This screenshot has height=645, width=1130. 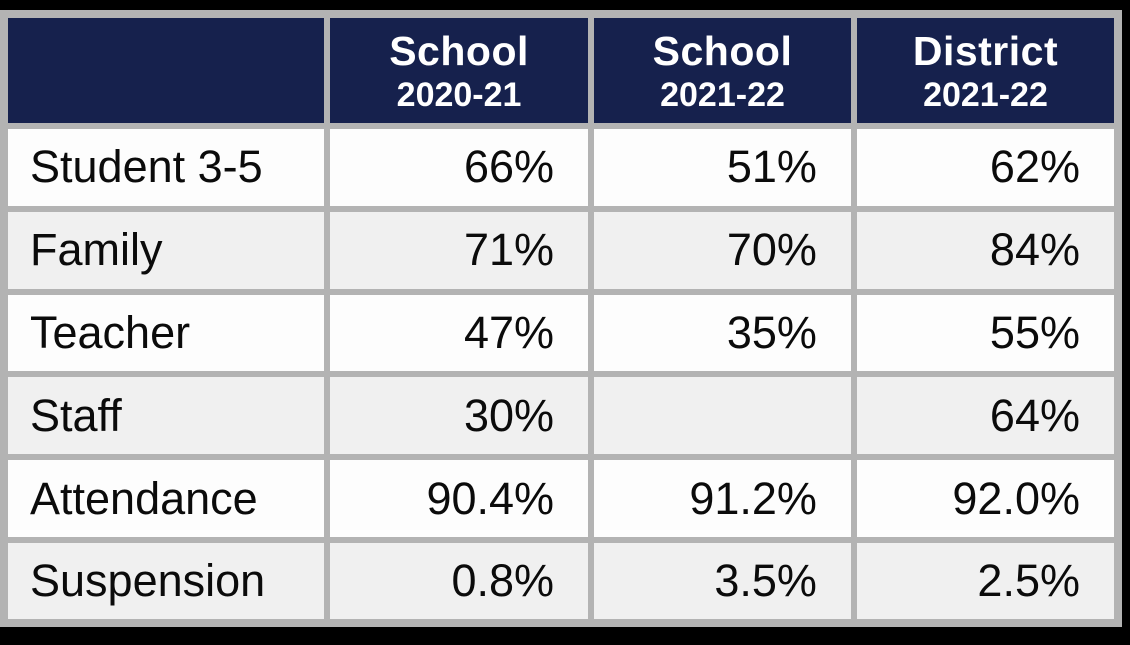 I want to click on row-label: Family, so click(x=165, y=250).